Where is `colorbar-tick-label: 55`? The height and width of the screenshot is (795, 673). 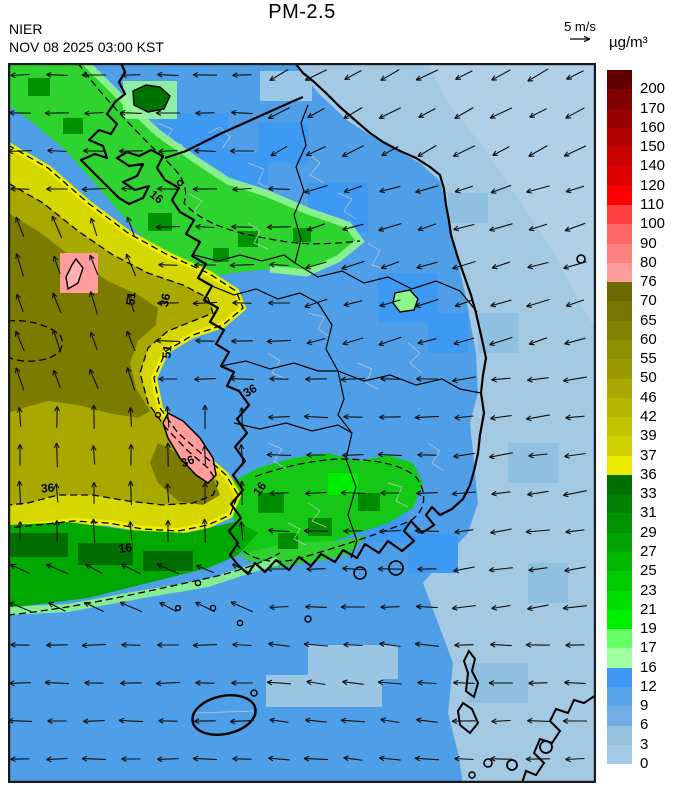
colorbar-tick-label: 55 is located at coordinates (648, 359).